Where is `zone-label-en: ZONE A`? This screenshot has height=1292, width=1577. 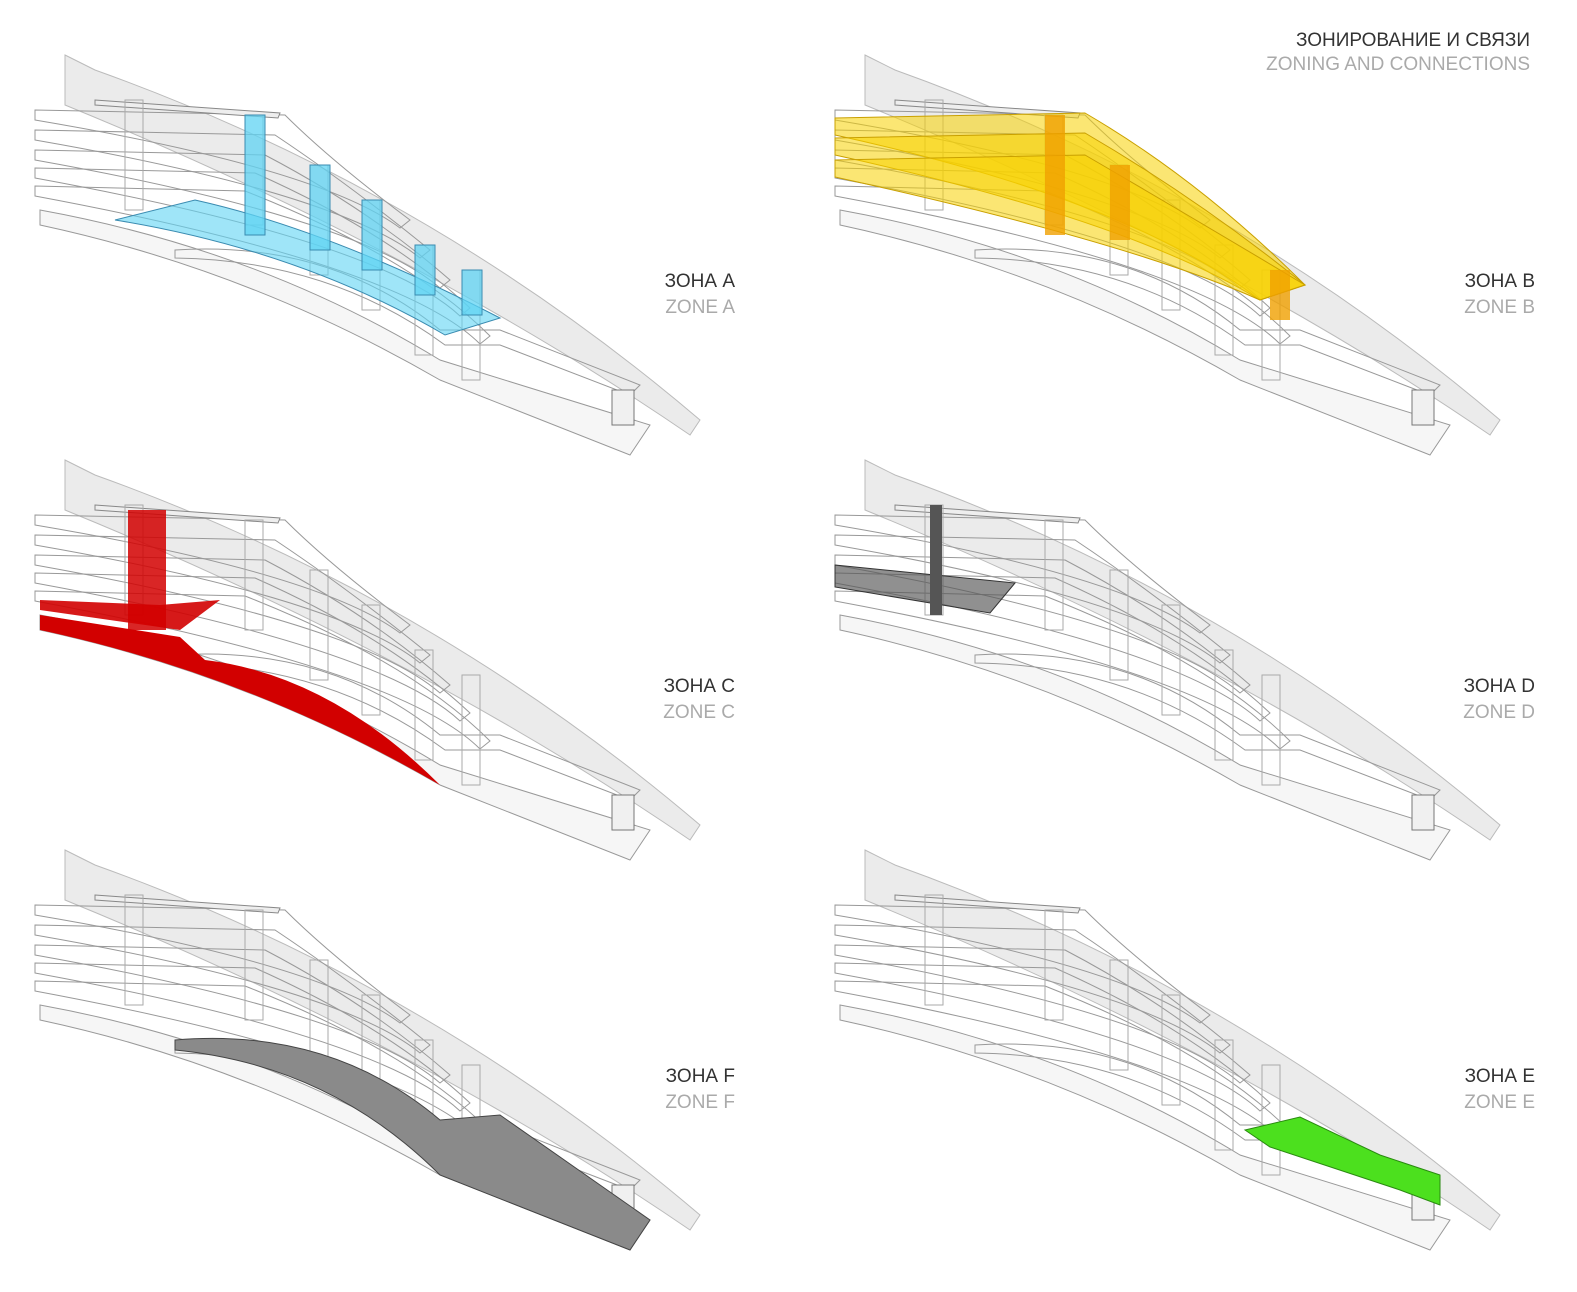
zone-label-en: ZONE A is located at coordinates (700, 307).